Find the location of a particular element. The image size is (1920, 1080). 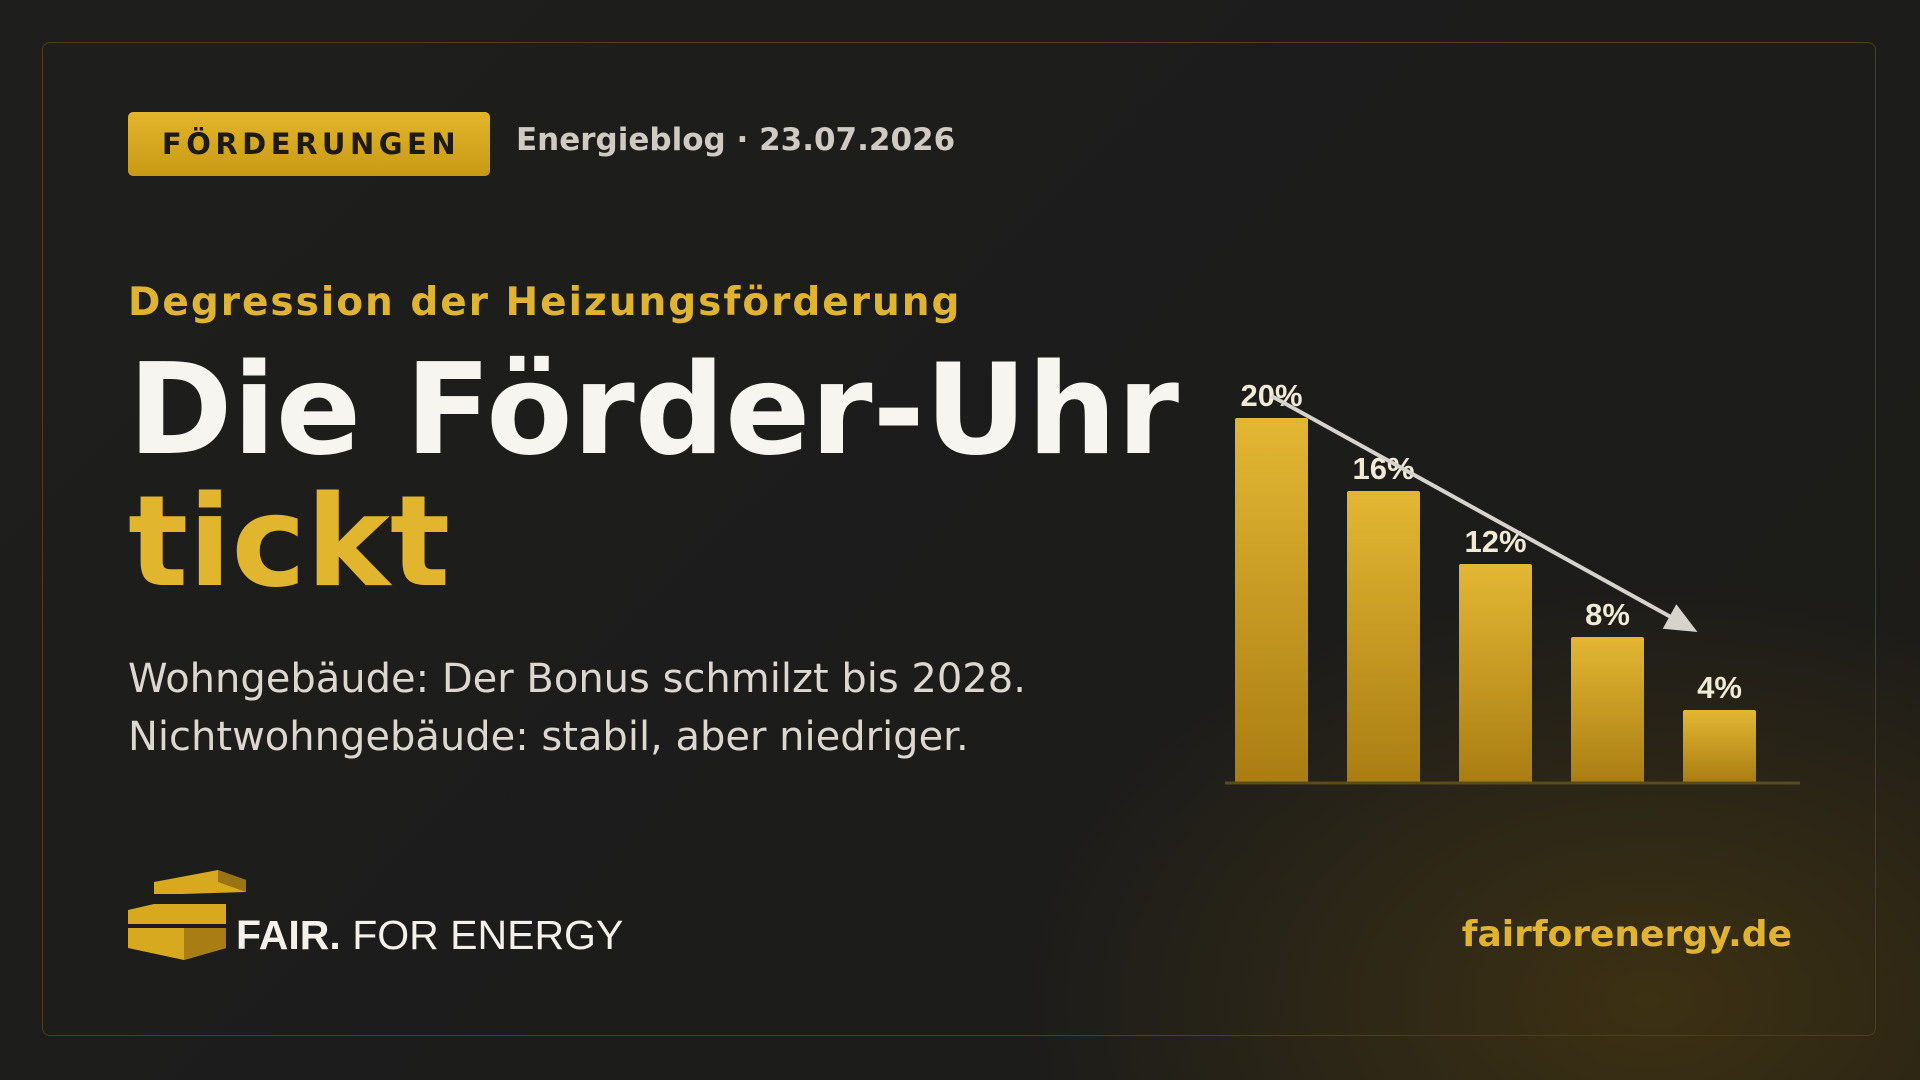

logo-mark-icon is located at coordinates (187, 915).